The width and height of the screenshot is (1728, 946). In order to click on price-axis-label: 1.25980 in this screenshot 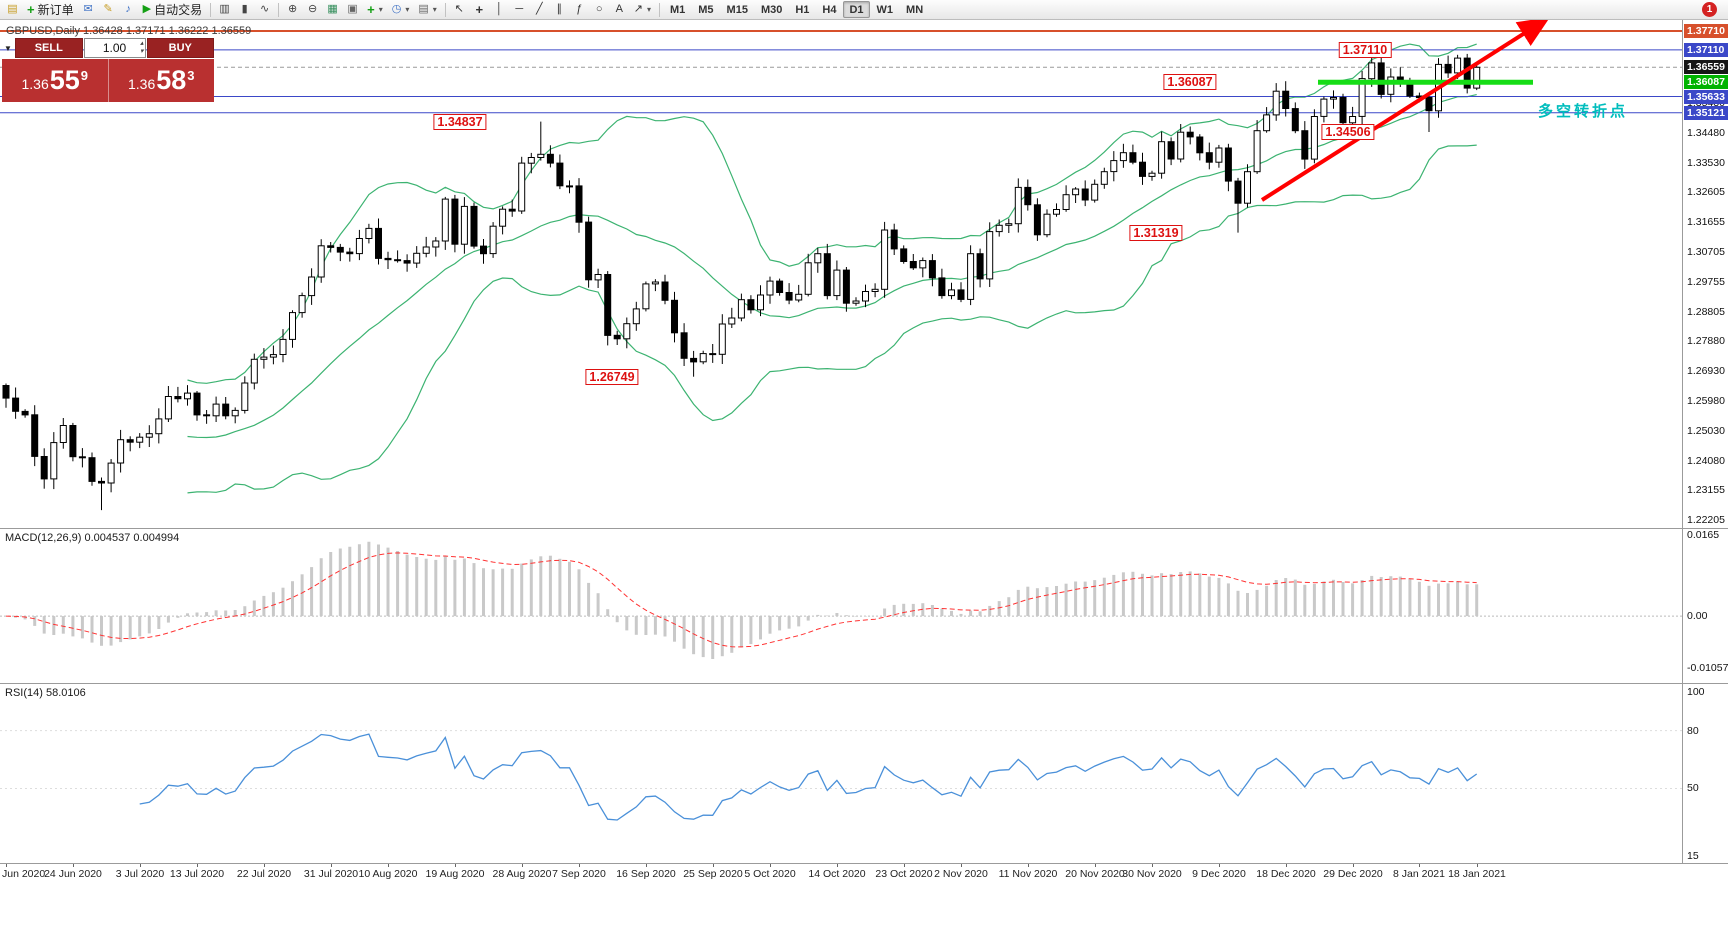, I will do `click(1706, 401)`.